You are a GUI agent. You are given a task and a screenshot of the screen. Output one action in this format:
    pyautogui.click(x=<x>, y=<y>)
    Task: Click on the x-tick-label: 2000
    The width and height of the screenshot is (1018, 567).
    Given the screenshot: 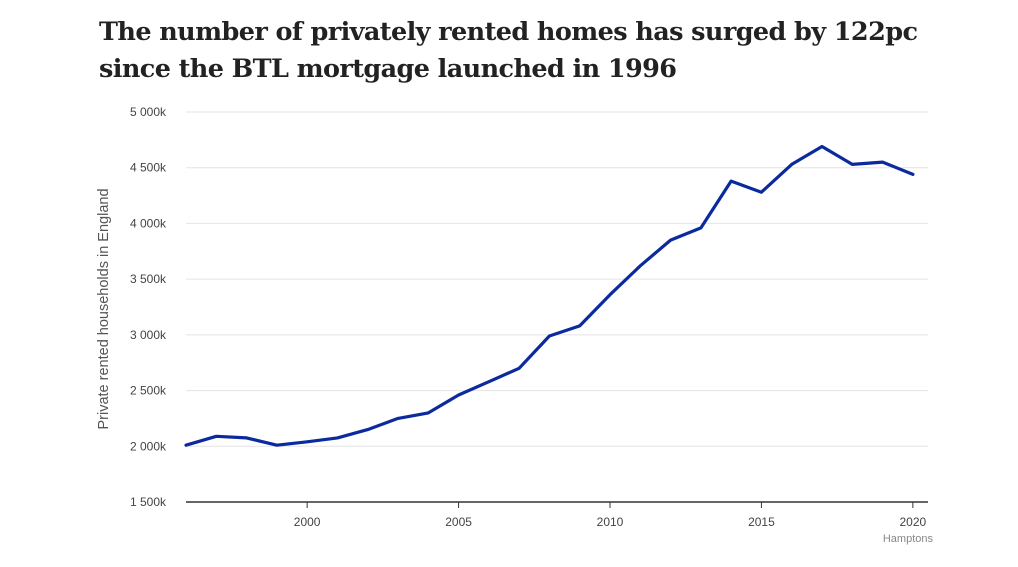 What is the action you would take?
    pyautogui.click(x=307, y=522)
    